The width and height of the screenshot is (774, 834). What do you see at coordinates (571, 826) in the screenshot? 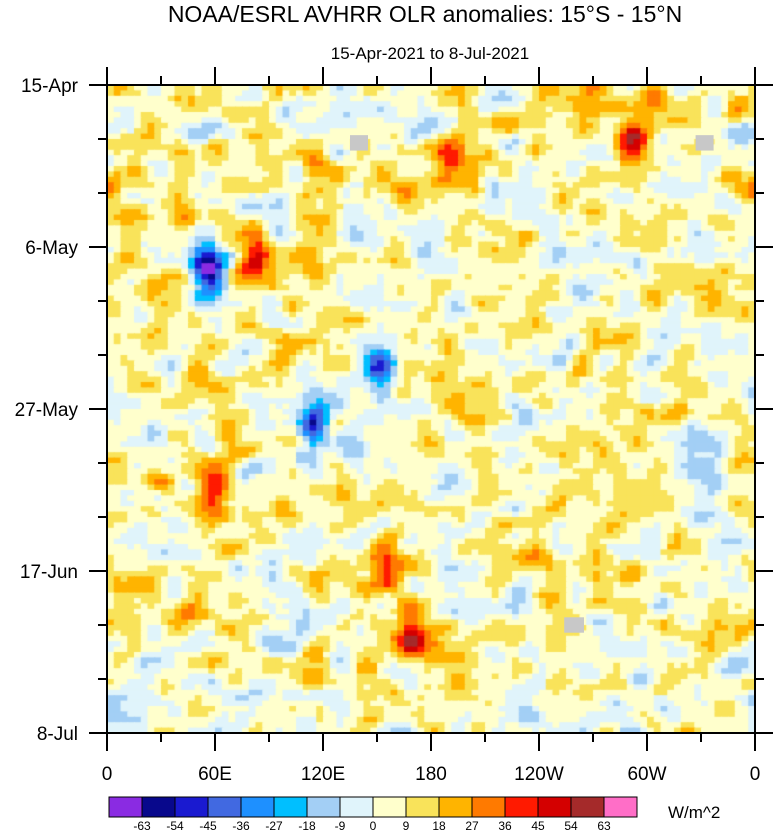
I see `colorbar-label: 54` at bounding box center [571, 826].